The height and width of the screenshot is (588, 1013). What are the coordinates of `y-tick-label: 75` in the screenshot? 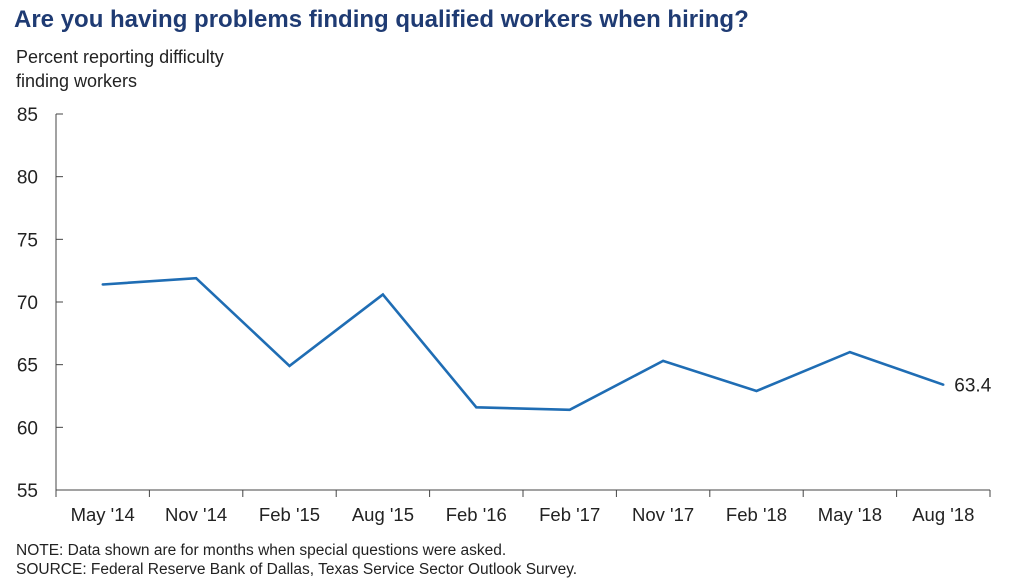 It's located at (27, 240).